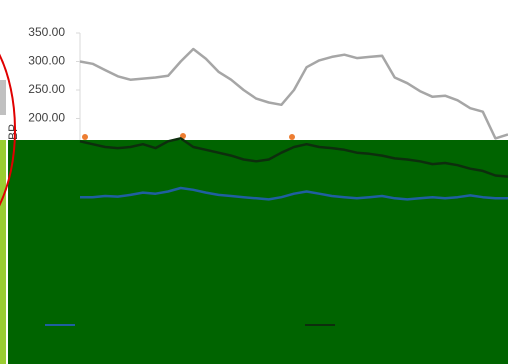 The image size is (508, 364). What do you see at coordinates (46, 118) in the screenshot?
I see `y-tick-label: 200.00` at bounding box center [46, 118].